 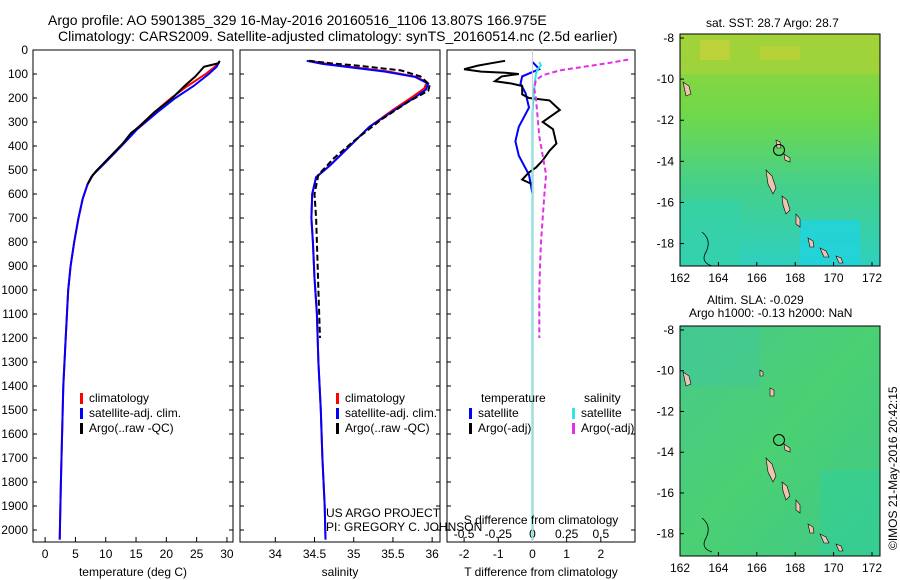 What do you see at coordinates (14, 530) in the screenshot?
I see `depth-tick-label: 2000` at bounding box center [14, 530].